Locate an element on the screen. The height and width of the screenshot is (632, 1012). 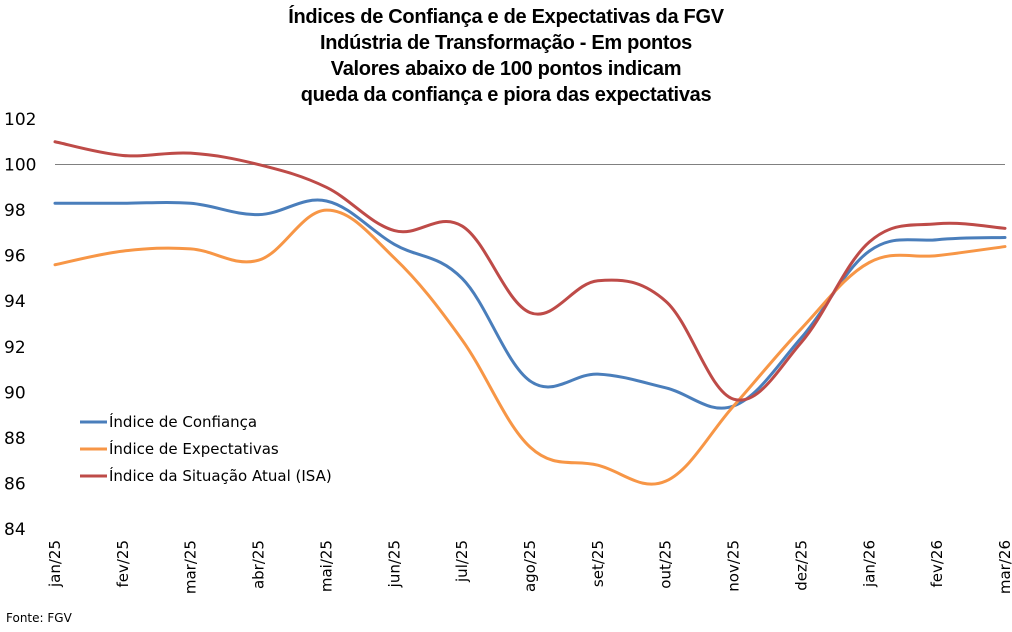
x-tick-label: ago/25 is located at coordinates (530, 566).